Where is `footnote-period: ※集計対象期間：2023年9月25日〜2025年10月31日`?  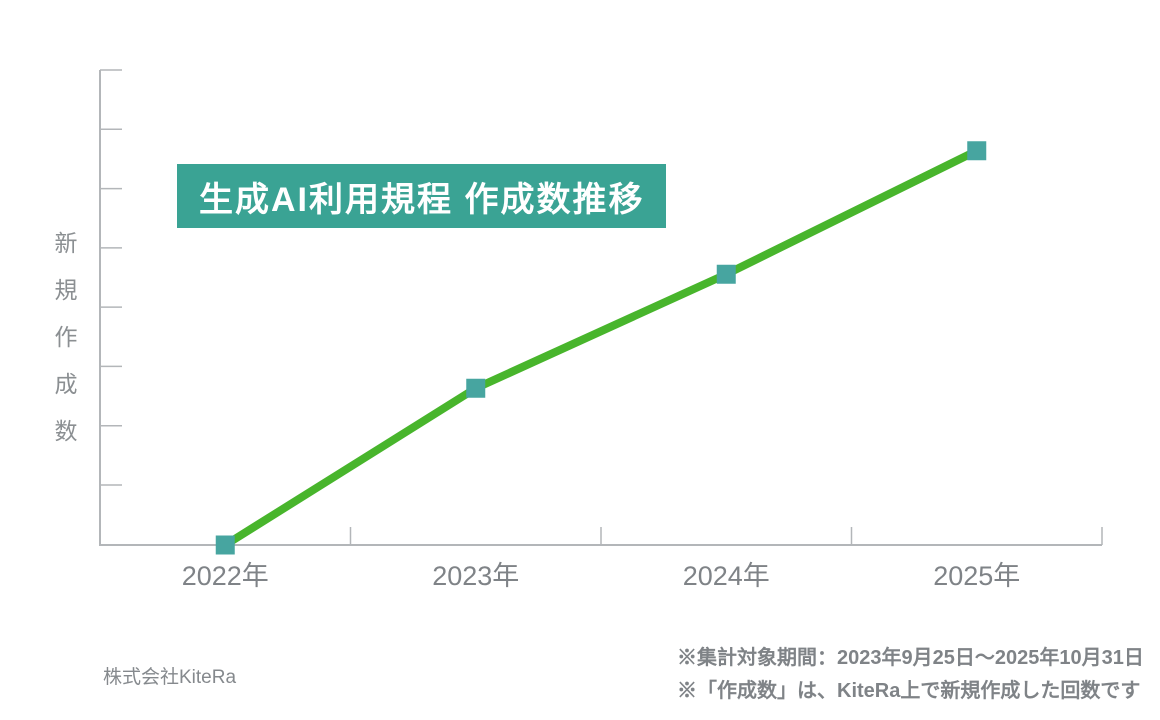 footnote-period: ※集計対象期間：2023年9月25日〜2025年10月31日 is located at coordinates (910, 658).